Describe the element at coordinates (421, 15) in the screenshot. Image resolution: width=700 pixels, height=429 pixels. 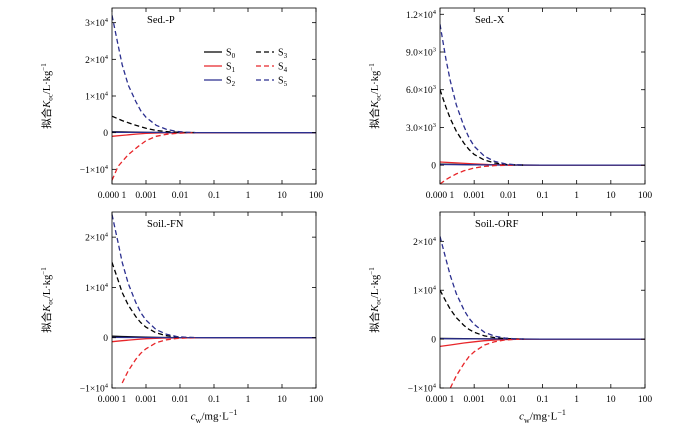
I see `y-tick-label: 1.2×10⁴` at that location.